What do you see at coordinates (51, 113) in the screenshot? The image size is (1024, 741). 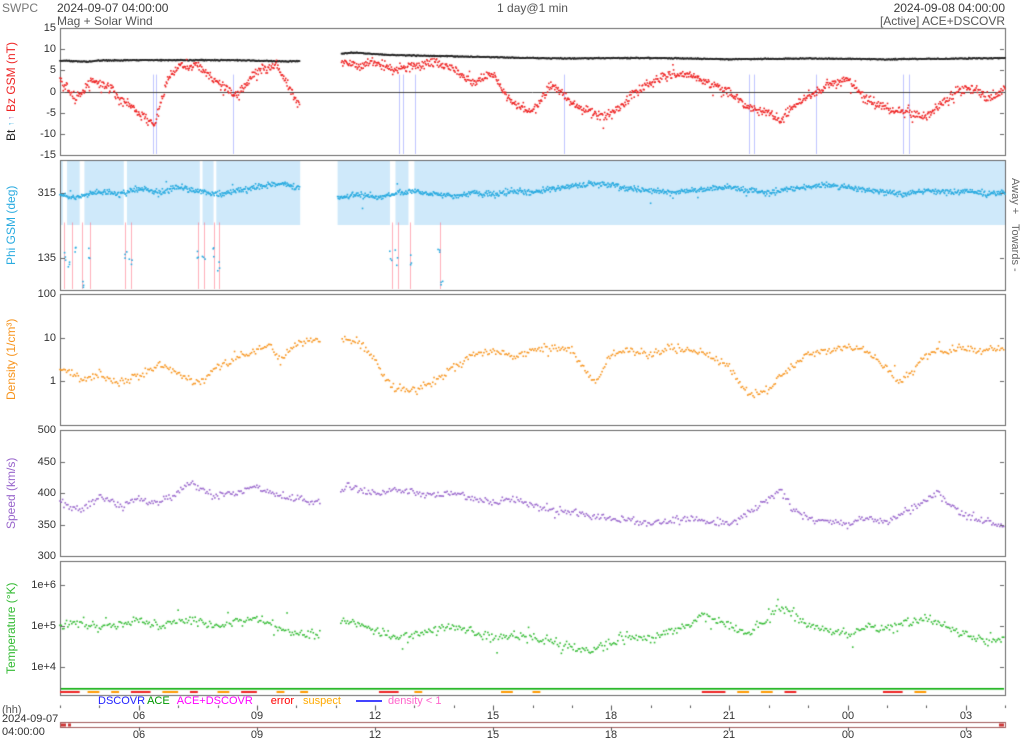 I see `y-tick-label: -5` at bounding box center [51, 113].